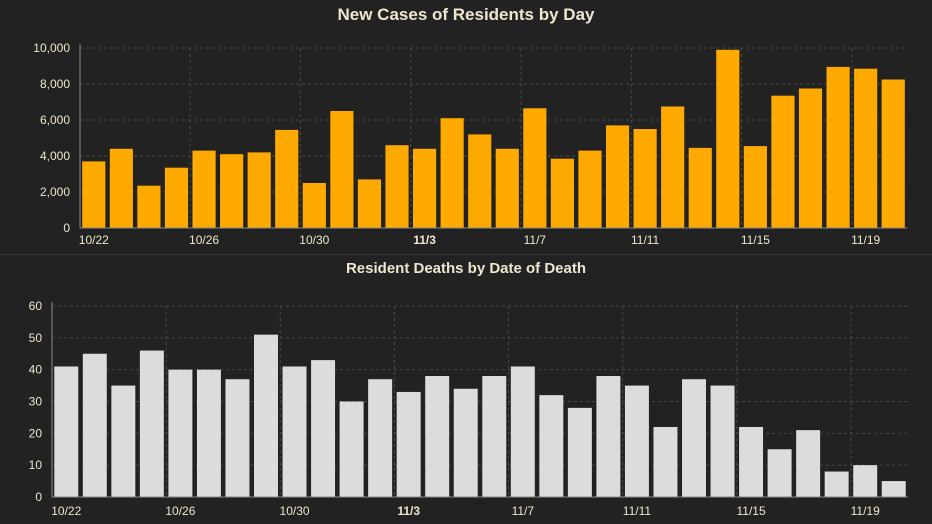  What do you see at coordinates (466, 254) in the screenshot?
I see `chart-divider` at bounding box center [466, 254].